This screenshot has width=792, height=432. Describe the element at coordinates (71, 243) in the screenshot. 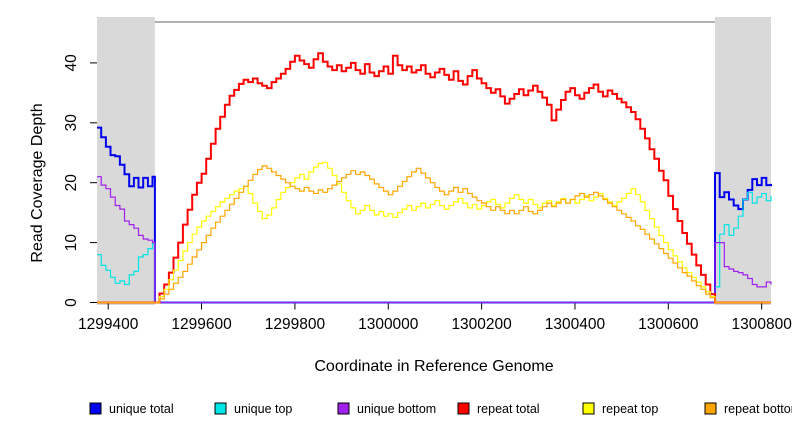

I see `y-tick-label: 10` at that location.